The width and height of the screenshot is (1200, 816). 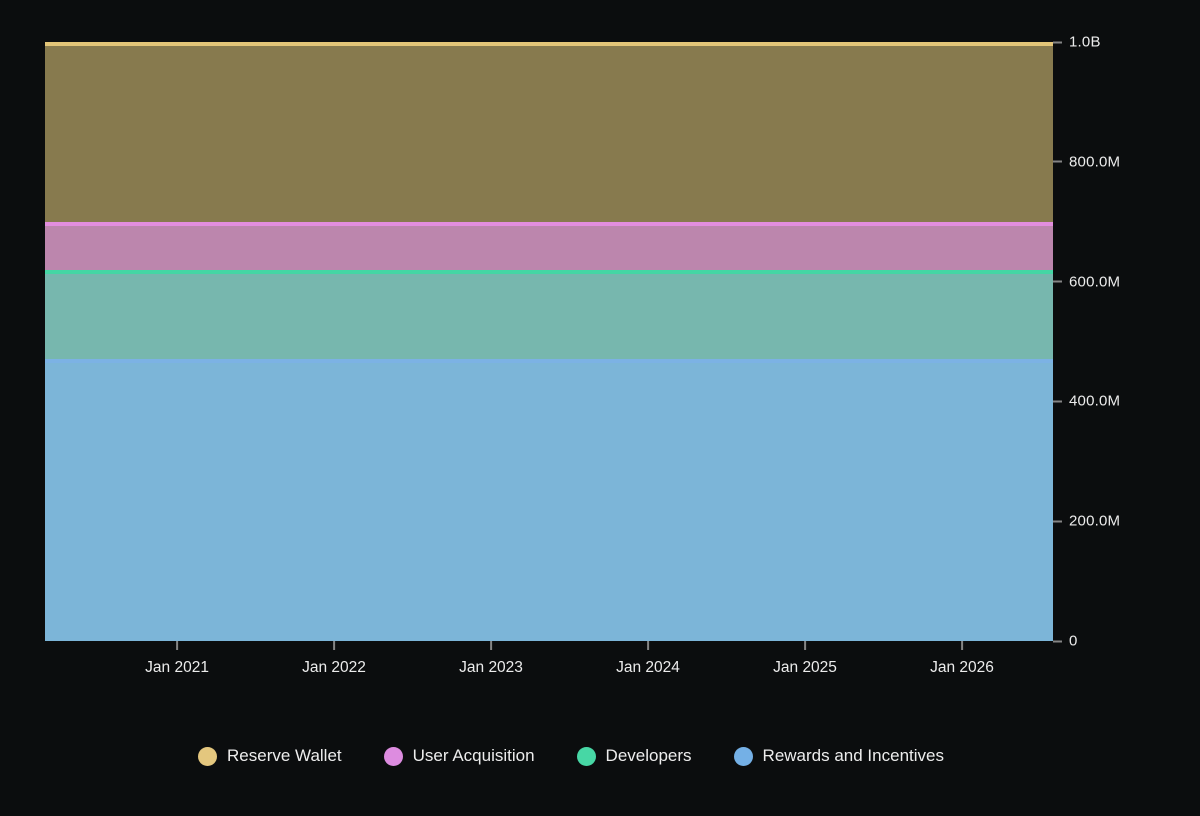 I want to click on legend-item-reserve-wallet: Reserve Wallet, so click(x=270, y=756).